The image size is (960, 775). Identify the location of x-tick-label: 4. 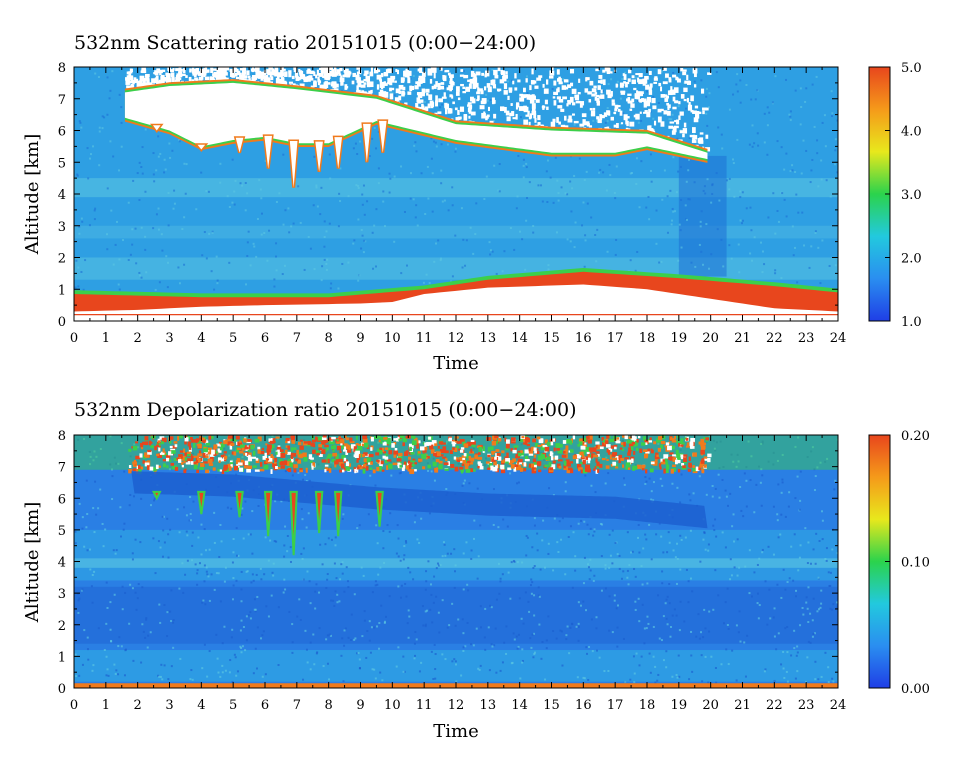
(201, 705).